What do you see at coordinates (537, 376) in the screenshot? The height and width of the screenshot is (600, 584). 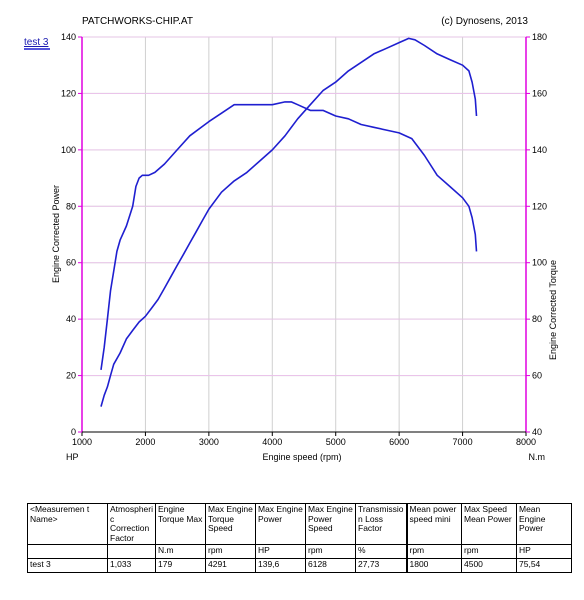 I see `y-right-tick-label: 60` at bounding box center [537, 376].